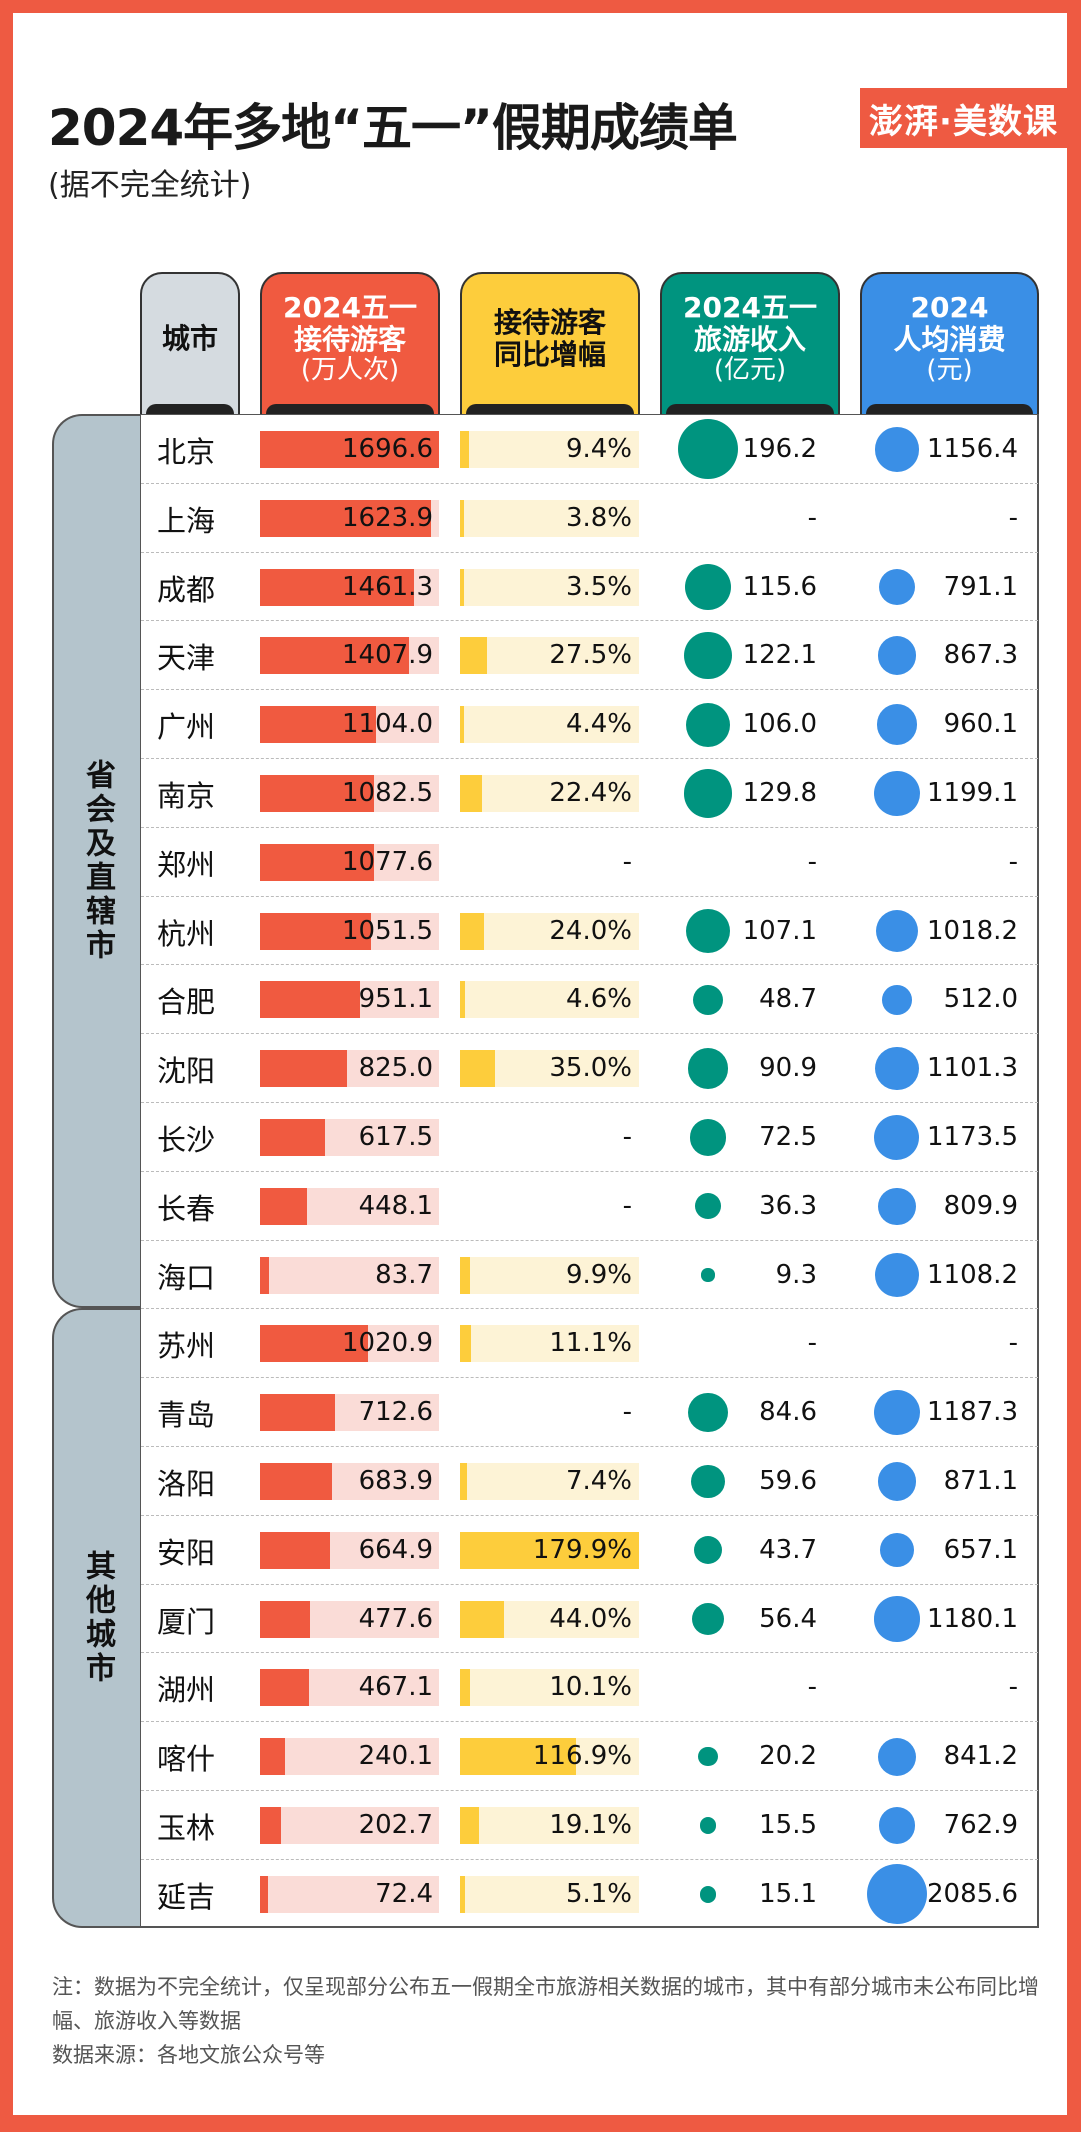 This screenshot has width=1081, height=2132. Describe the element at coordinates (589, 1000) in the screenshot. I see `table-row: 合肥 951.1 4.6% 48.7 512.0` at that location.